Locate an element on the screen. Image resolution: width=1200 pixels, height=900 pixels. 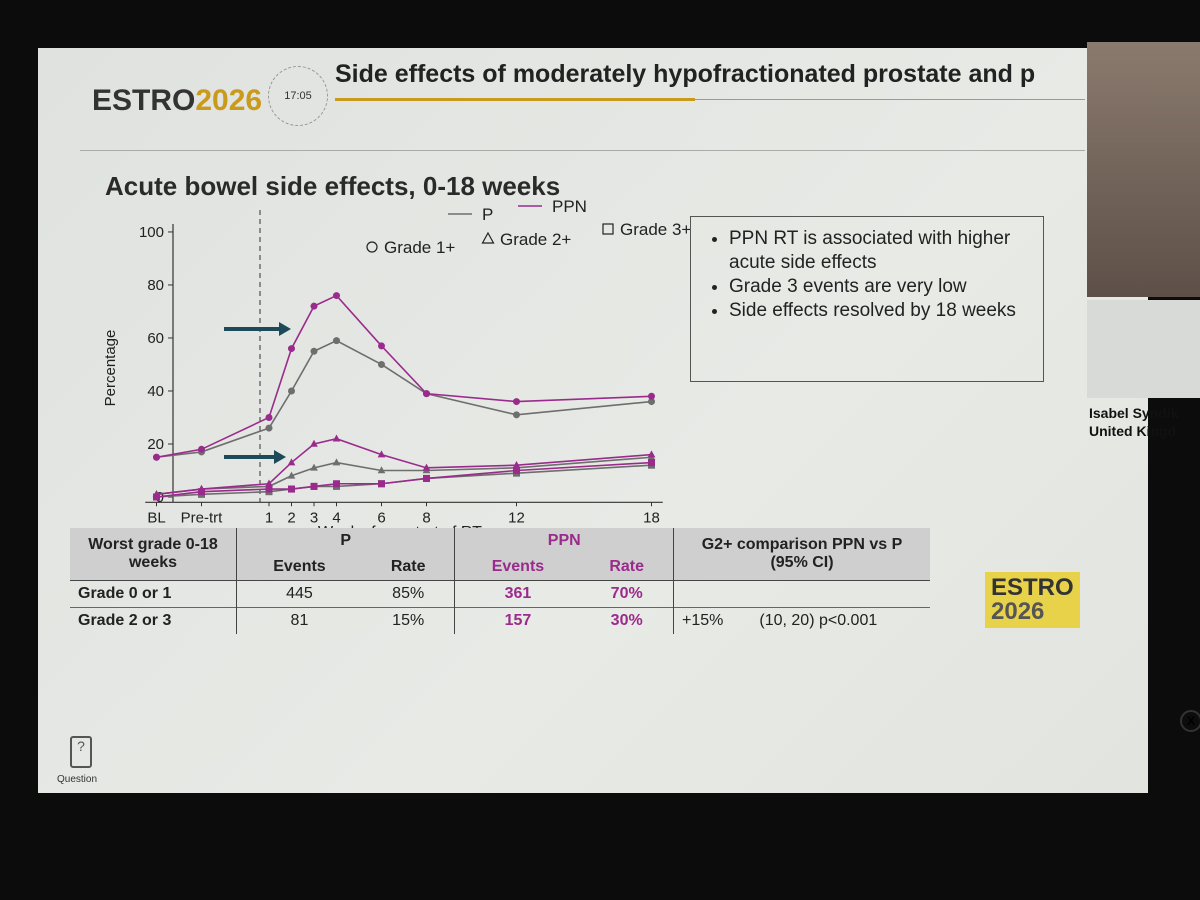
y-tick-label: 100 is located at coordinates (151, 232).